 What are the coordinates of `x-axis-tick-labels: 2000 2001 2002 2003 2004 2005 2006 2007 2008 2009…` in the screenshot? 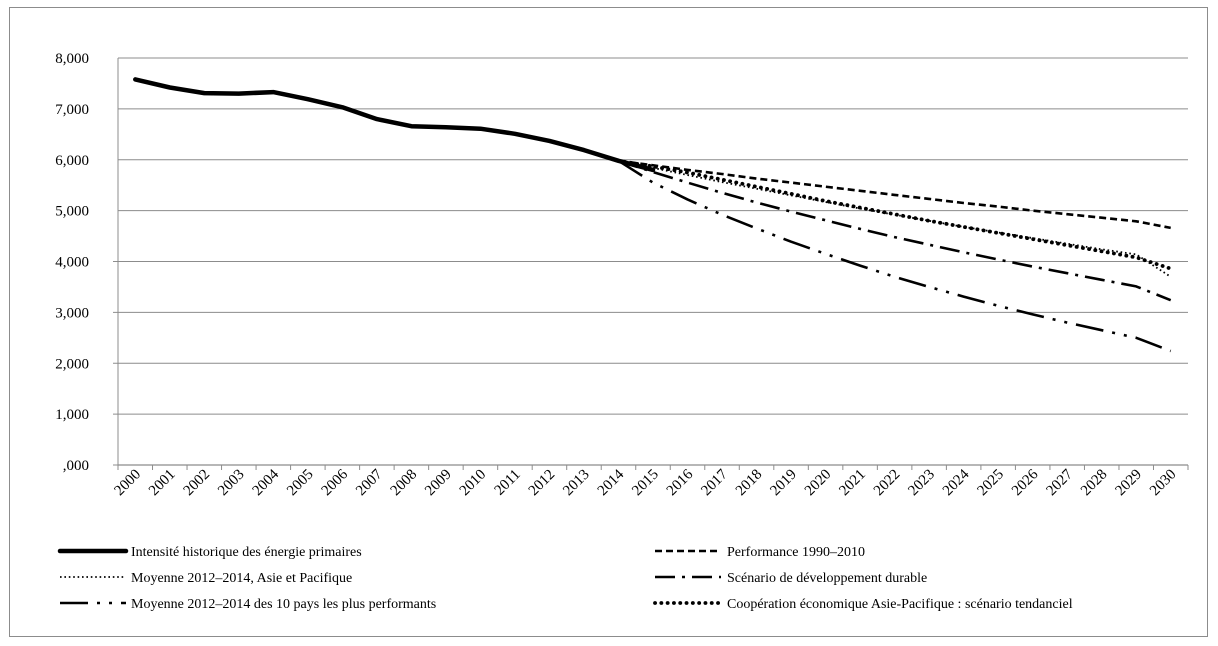 It's located at (646, 482).